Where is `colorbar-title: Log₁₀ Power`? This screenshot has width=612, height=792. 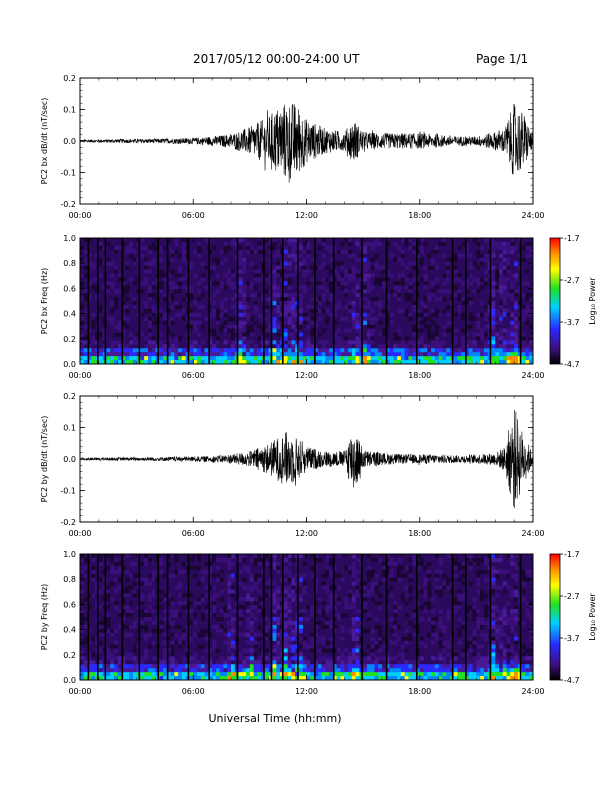 colorbar-title: Log₁₀ Power is located at coordinates (592, 301).